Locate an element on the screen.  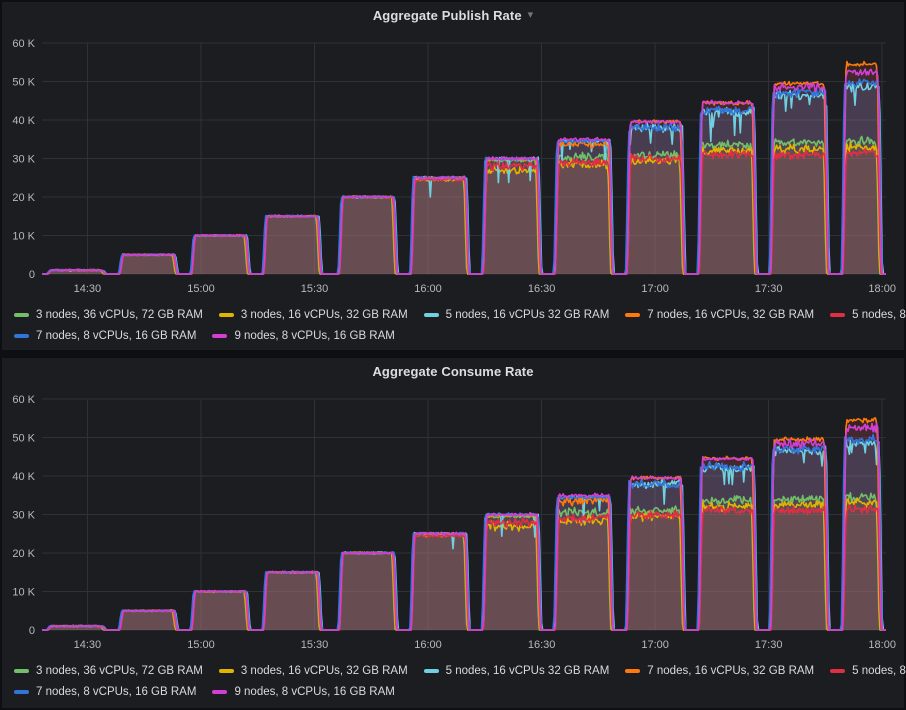
panel-title: Aggregate Consume Rate is located at coordinates (453, 371).